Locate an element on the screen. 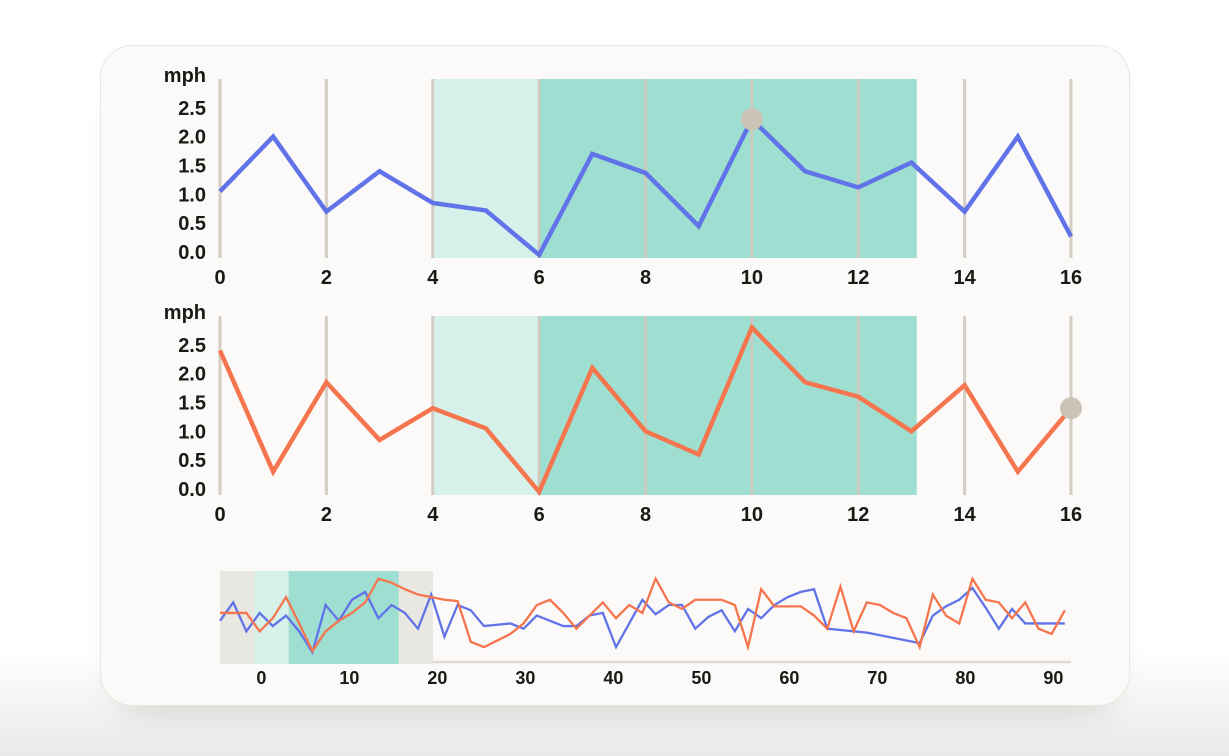 Image resolution: width=1229 pixels, height=756 pixels. overview-series-line-speed-orange-overview is located at coordinates (643, 614).